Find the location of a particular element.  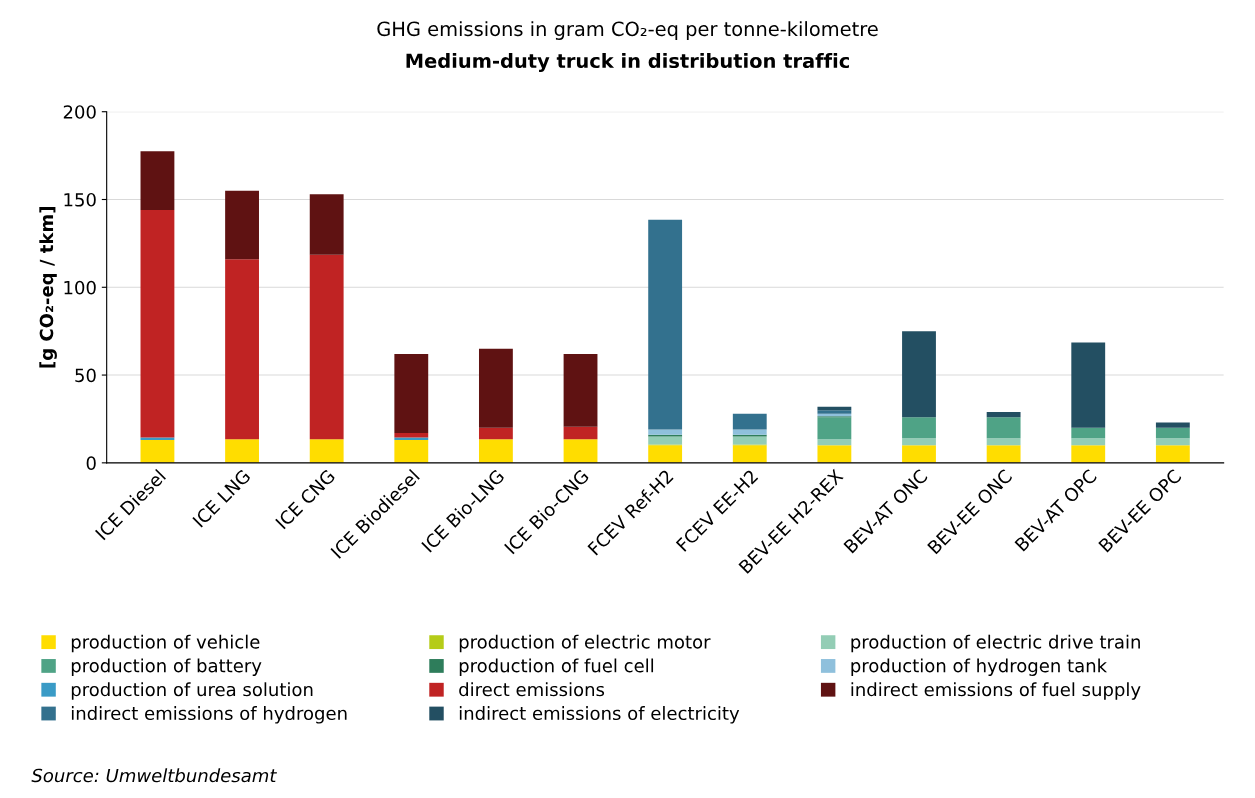

legend-label: production of urea solution is located at coordinates (192, 691).